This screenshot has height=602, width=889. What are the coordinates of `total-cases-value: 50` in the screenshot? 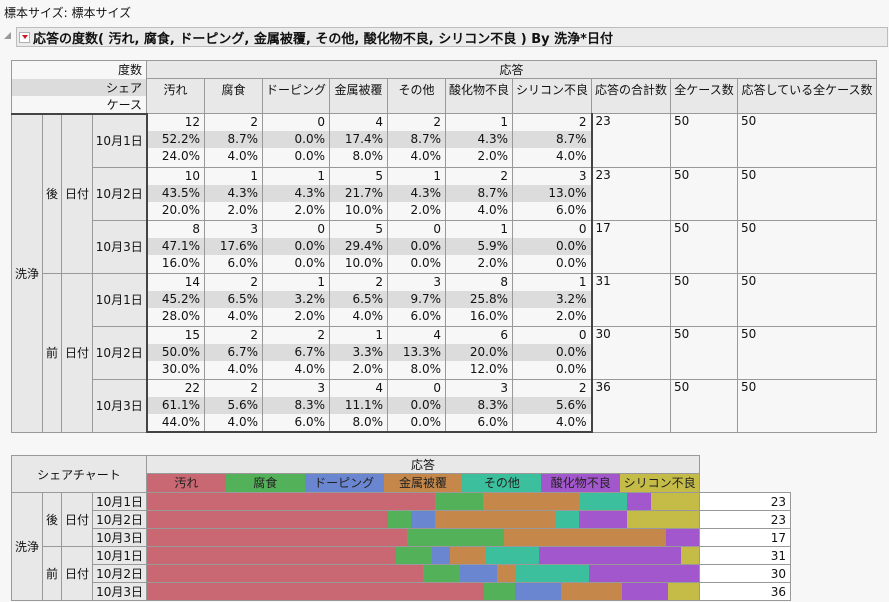 It's located at (704, 140).